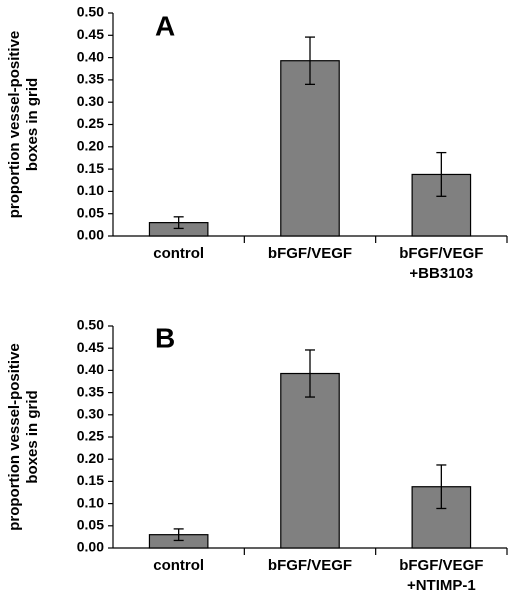  What do you see at coordinates (165, 337) in the screenshot?
I see `panel-letter: B` at bounding box center [165, 337].